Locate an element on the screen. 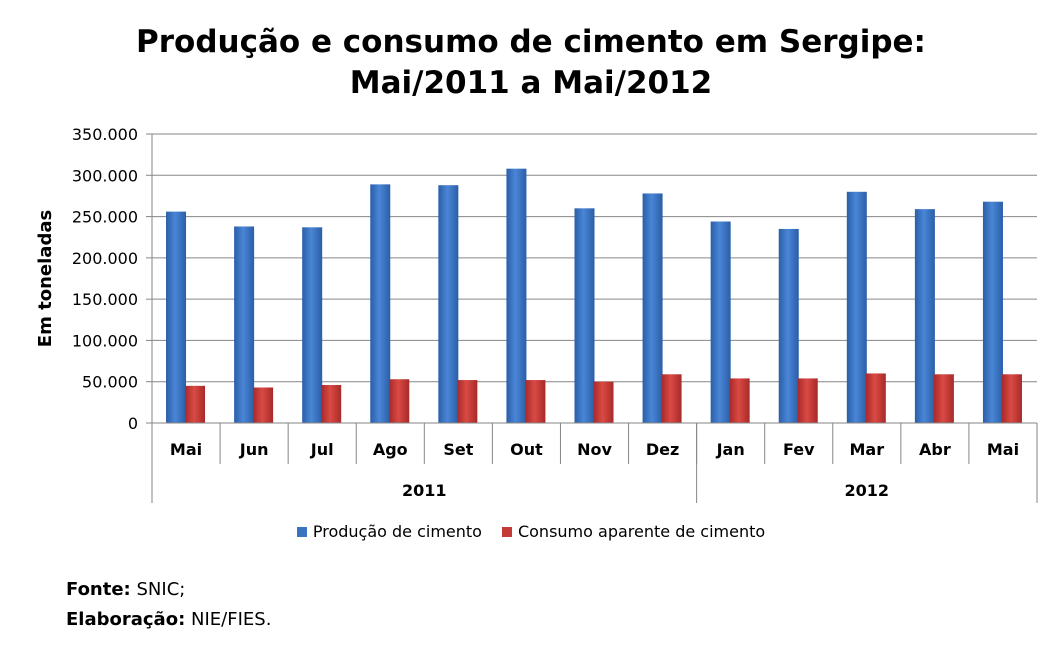 This screenshot has height=645, width=1062. category-label: Out is located at coordinates (526, 449).